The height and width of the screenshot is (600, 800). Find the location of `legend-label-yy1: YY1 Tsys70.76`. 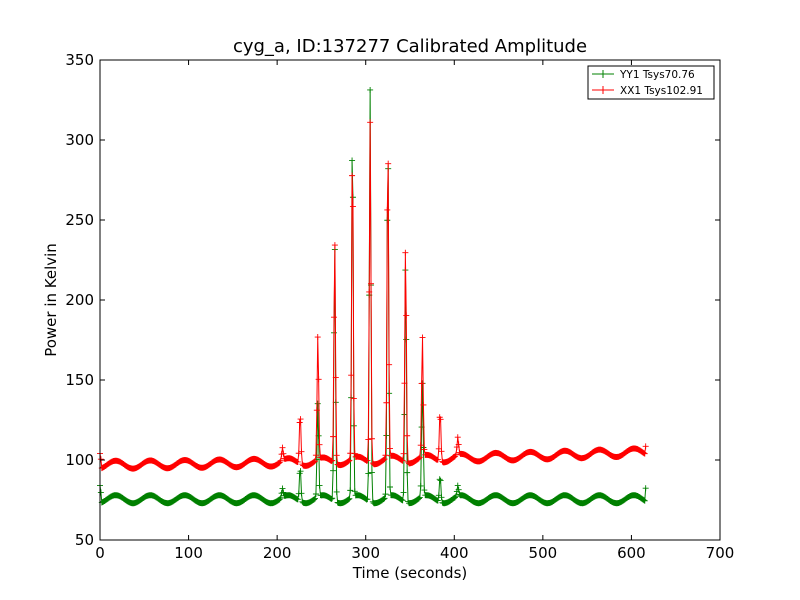

legend-label-yy1: YY1 Tsys70.76 is located at coordinates (657, 75).